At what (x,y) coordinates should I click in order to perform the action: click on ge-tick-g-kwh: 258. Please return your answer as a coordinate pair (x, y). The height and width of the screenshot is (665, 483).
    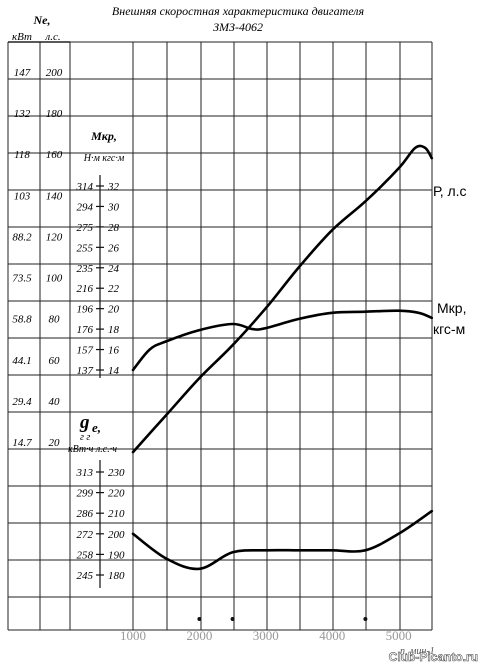
    Looking at the image, I should click on (85, 555).